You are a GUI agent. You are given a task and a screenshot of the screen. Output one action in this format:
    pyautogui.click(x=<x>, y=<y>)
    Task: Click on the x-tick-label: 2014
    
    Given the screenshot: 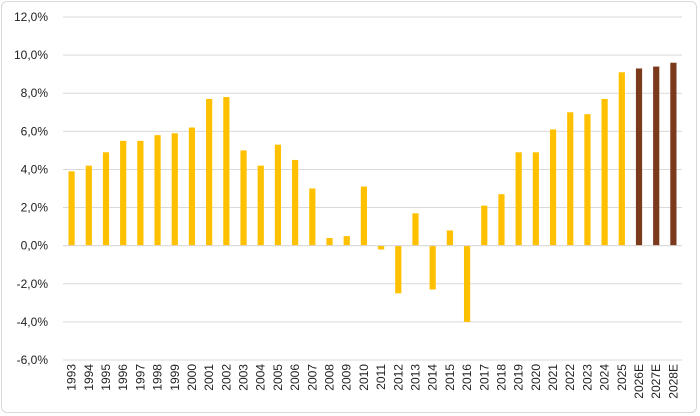 What is the action you would take?
    pyautogui.click(x=433, y=377)
    